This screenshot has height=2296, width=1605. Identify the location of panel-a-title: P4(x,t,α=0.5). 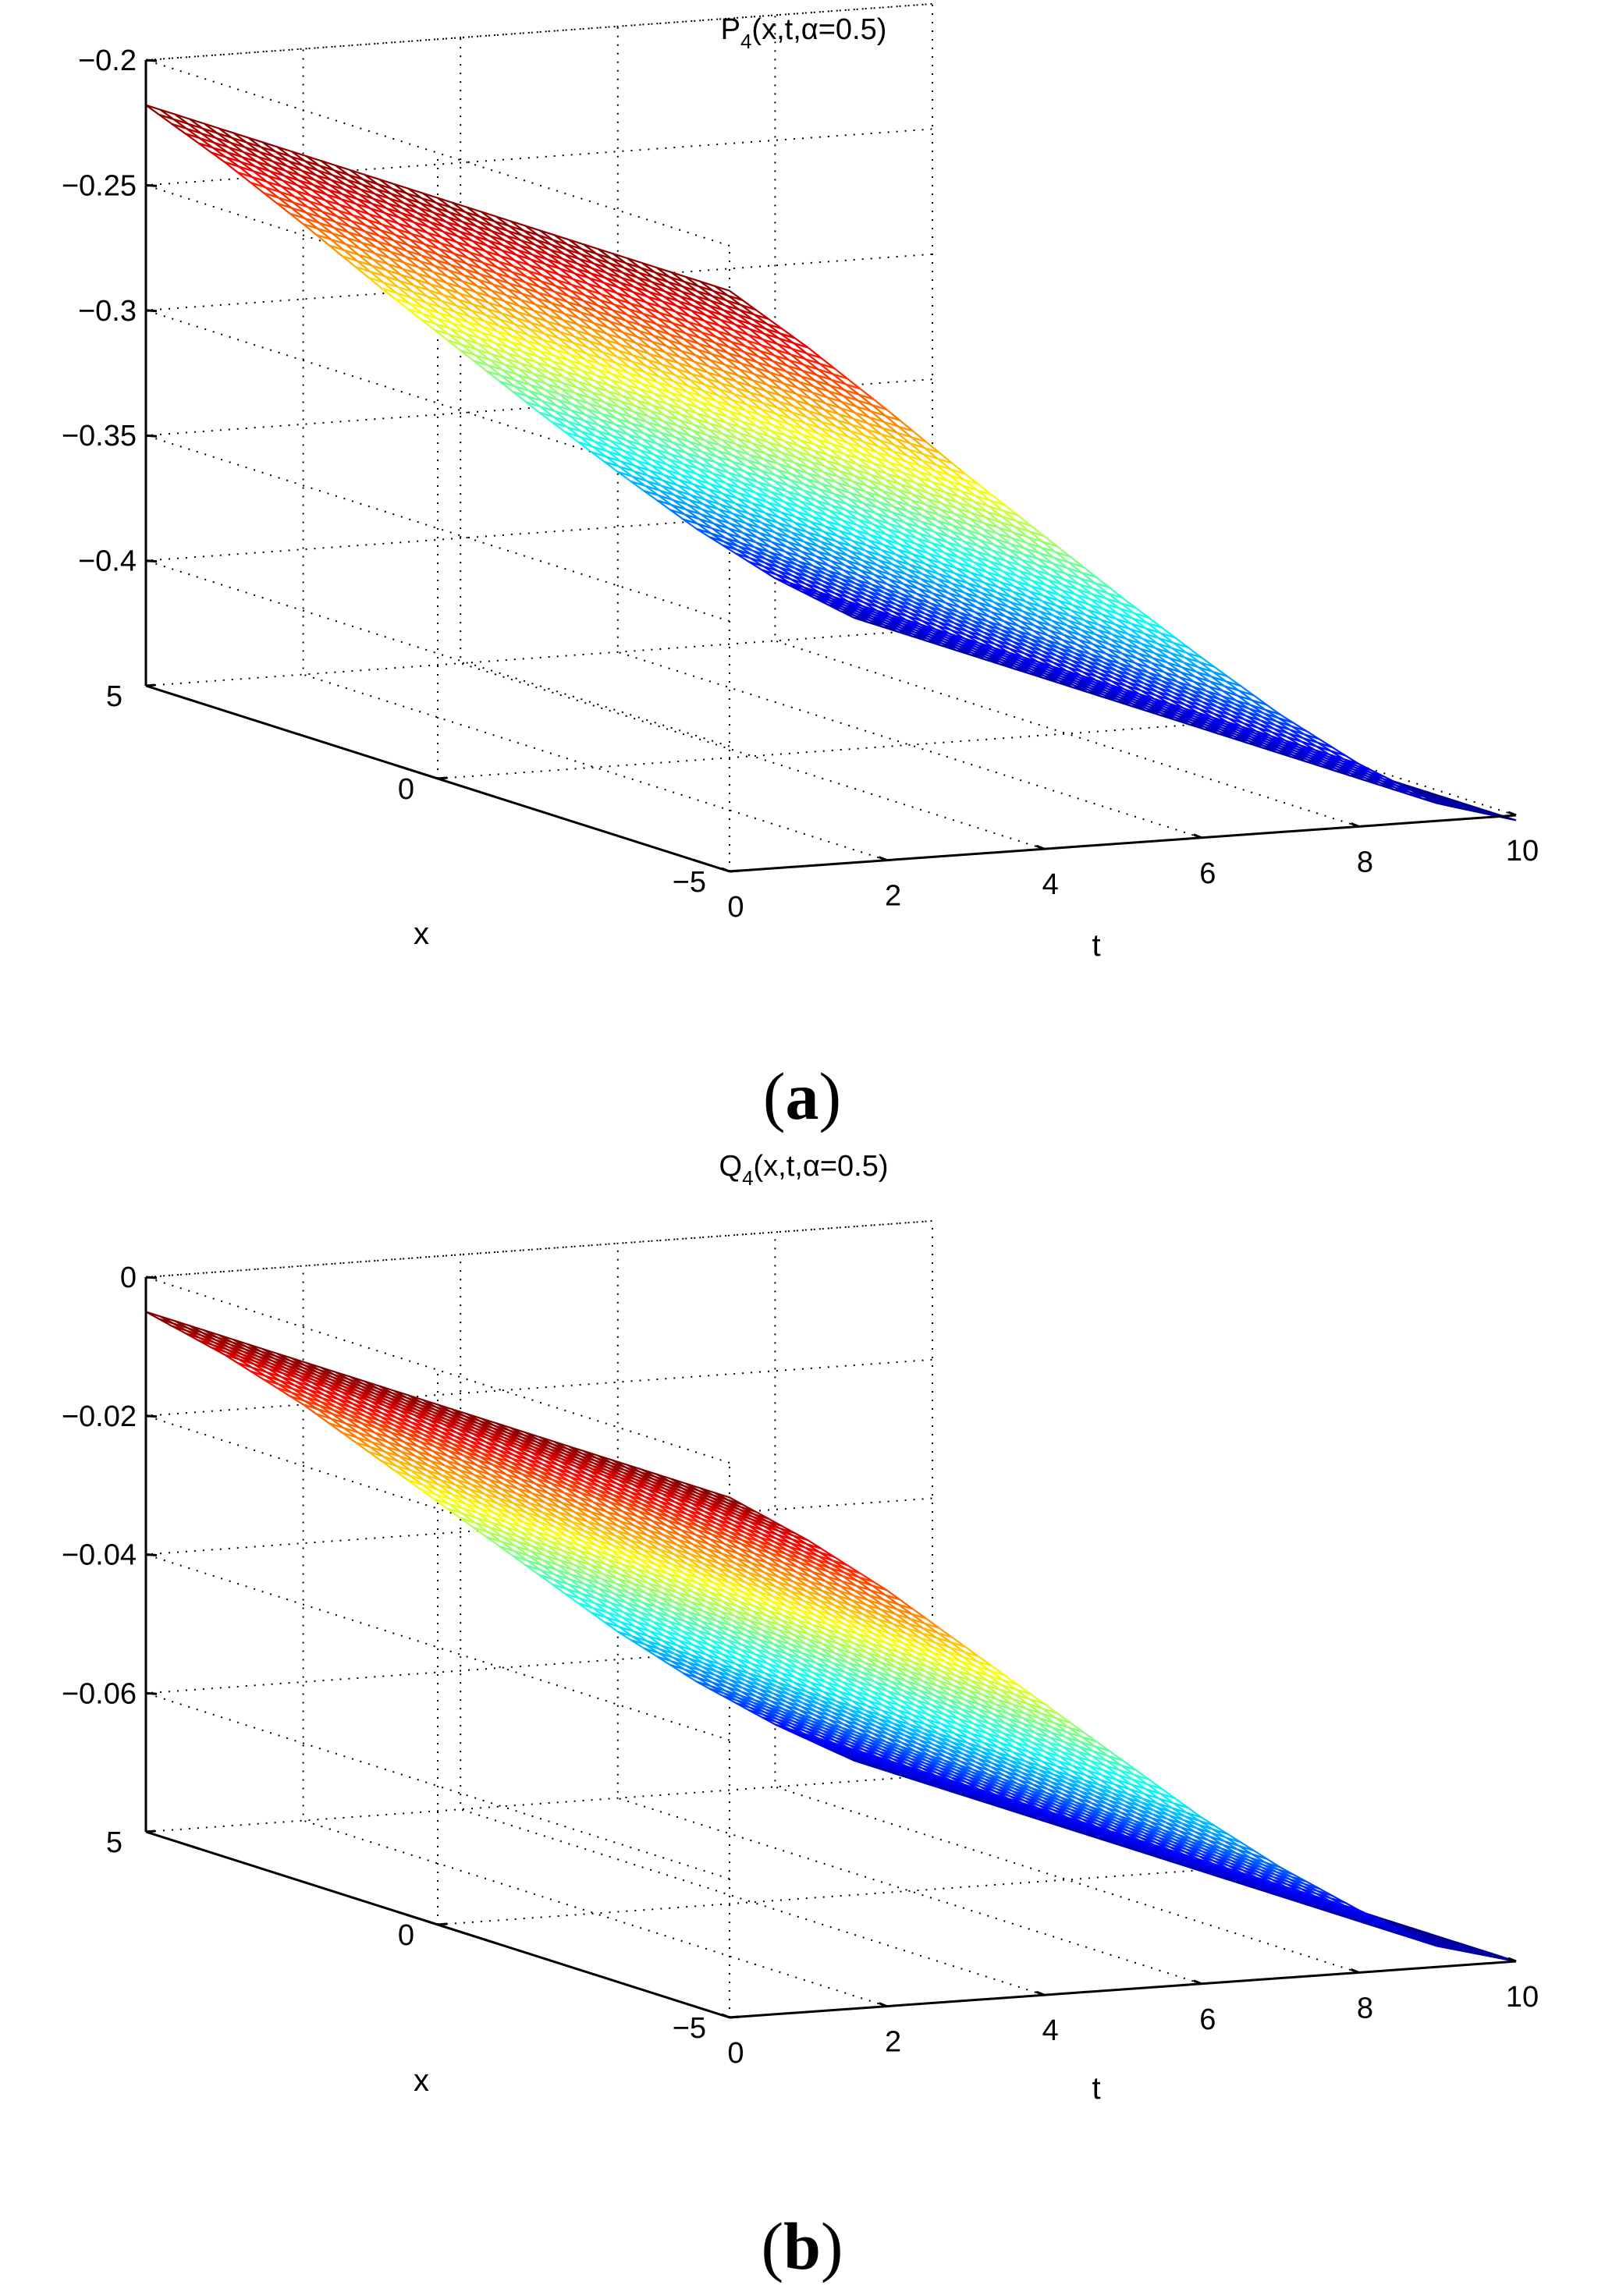
(804, 33).